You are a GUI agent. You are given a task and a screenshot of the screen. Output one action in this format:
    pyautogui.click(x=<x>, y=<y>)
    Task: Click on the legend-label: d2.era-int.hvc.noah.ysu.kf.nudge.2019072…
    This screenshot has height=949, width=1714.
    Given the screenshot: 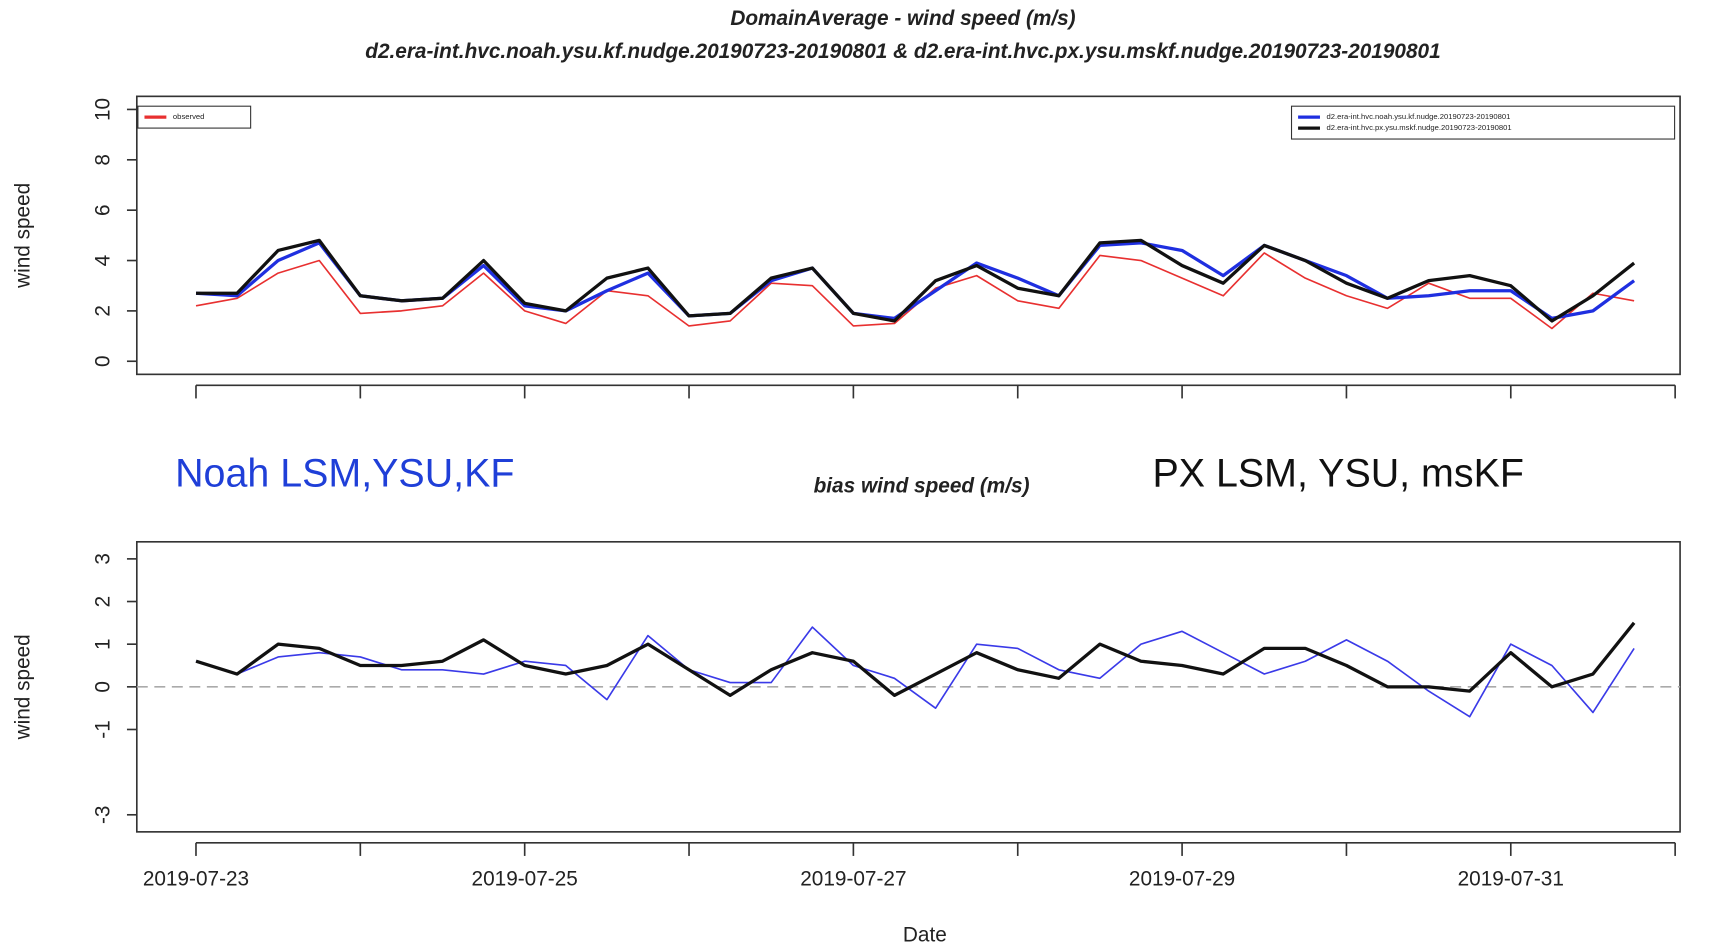 What is the action you would take?
    pyautogui.click(x=1419, y=116)
    